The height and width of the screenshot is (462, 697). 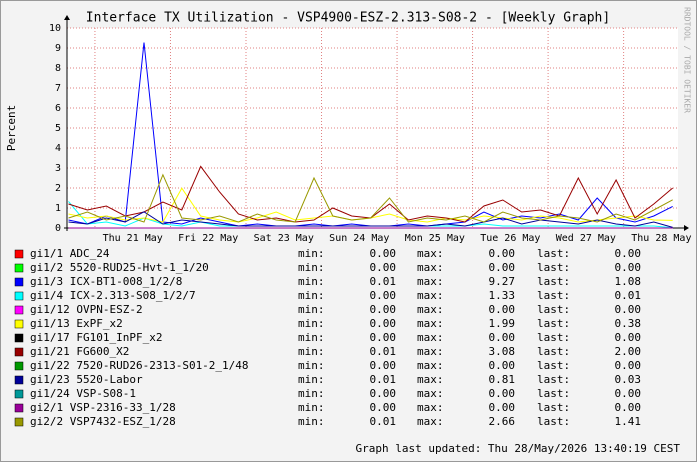 I want to click on stat-value: 1.99, so click(x=502, y=323).